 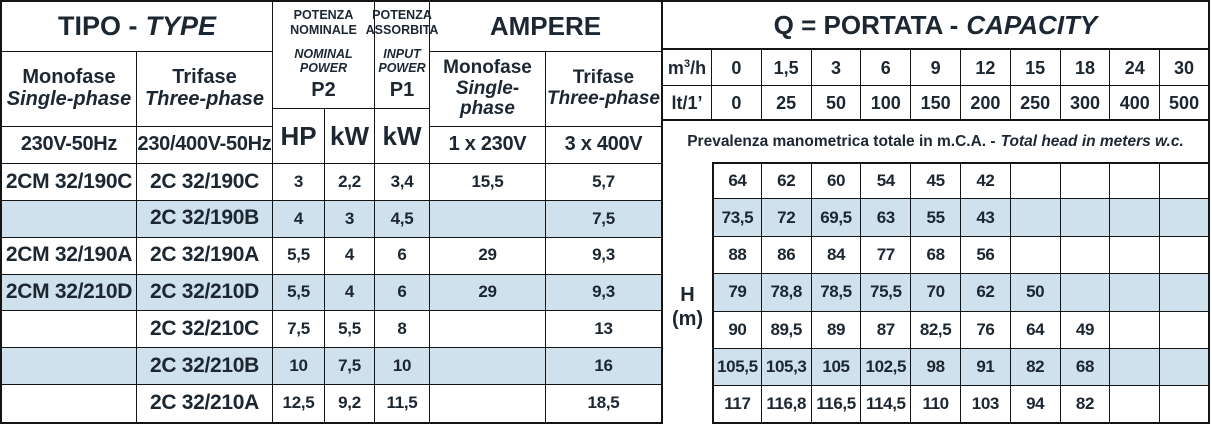 What do you see at coordinates (1085, 103) in the screenshot?
I see `flow-lt-value: 300` at bounding box center [1085, 103].